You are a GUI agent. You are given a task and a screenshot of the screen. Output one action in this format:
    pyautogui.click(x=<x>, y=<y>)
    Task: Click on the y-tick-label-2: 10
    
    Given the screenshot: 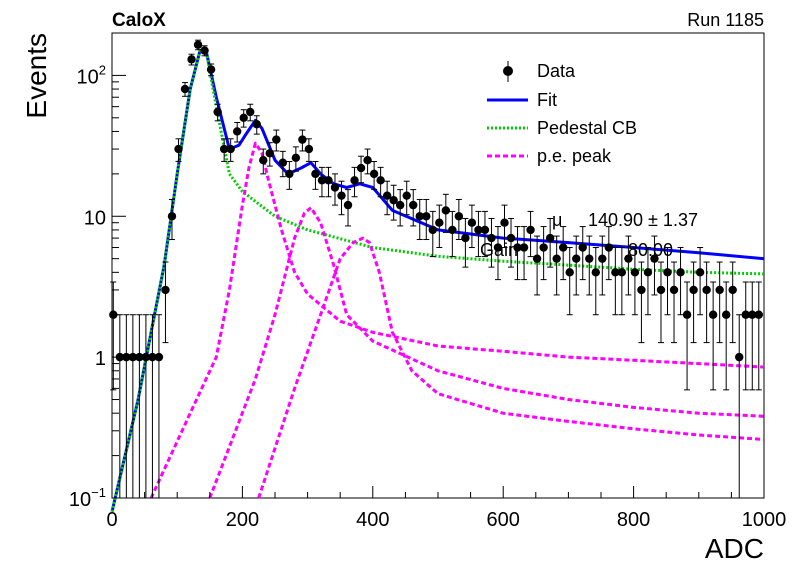 What is the action you would take?
    pyautogui.click(x=95, y=218)
    